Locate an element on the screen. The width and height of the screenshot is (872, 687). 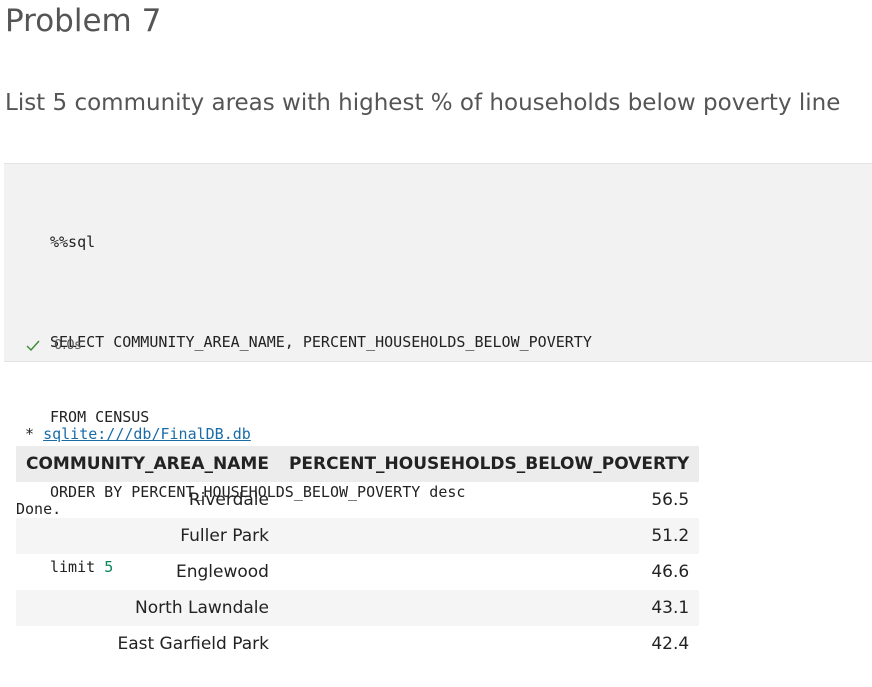
output: * sqlite:///db/FinalDB.db Done. is located at coordinates (133, 459).